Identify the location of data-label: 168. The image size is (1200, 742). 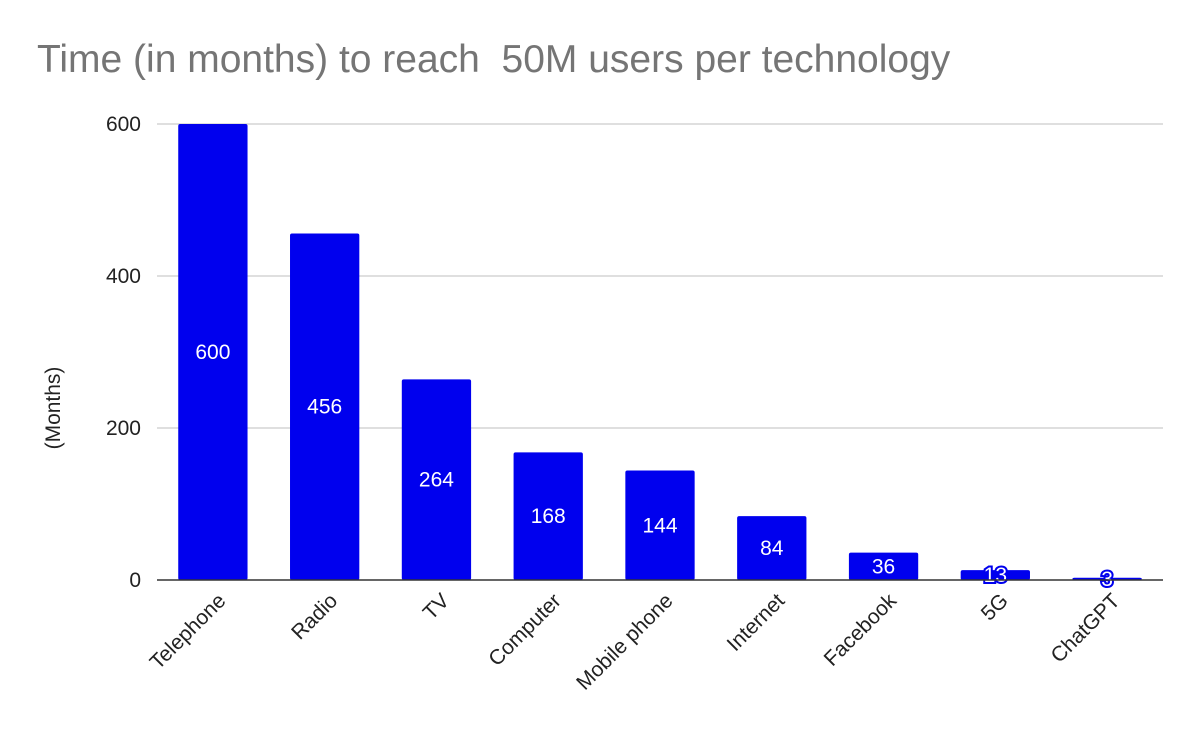
(548, 516).